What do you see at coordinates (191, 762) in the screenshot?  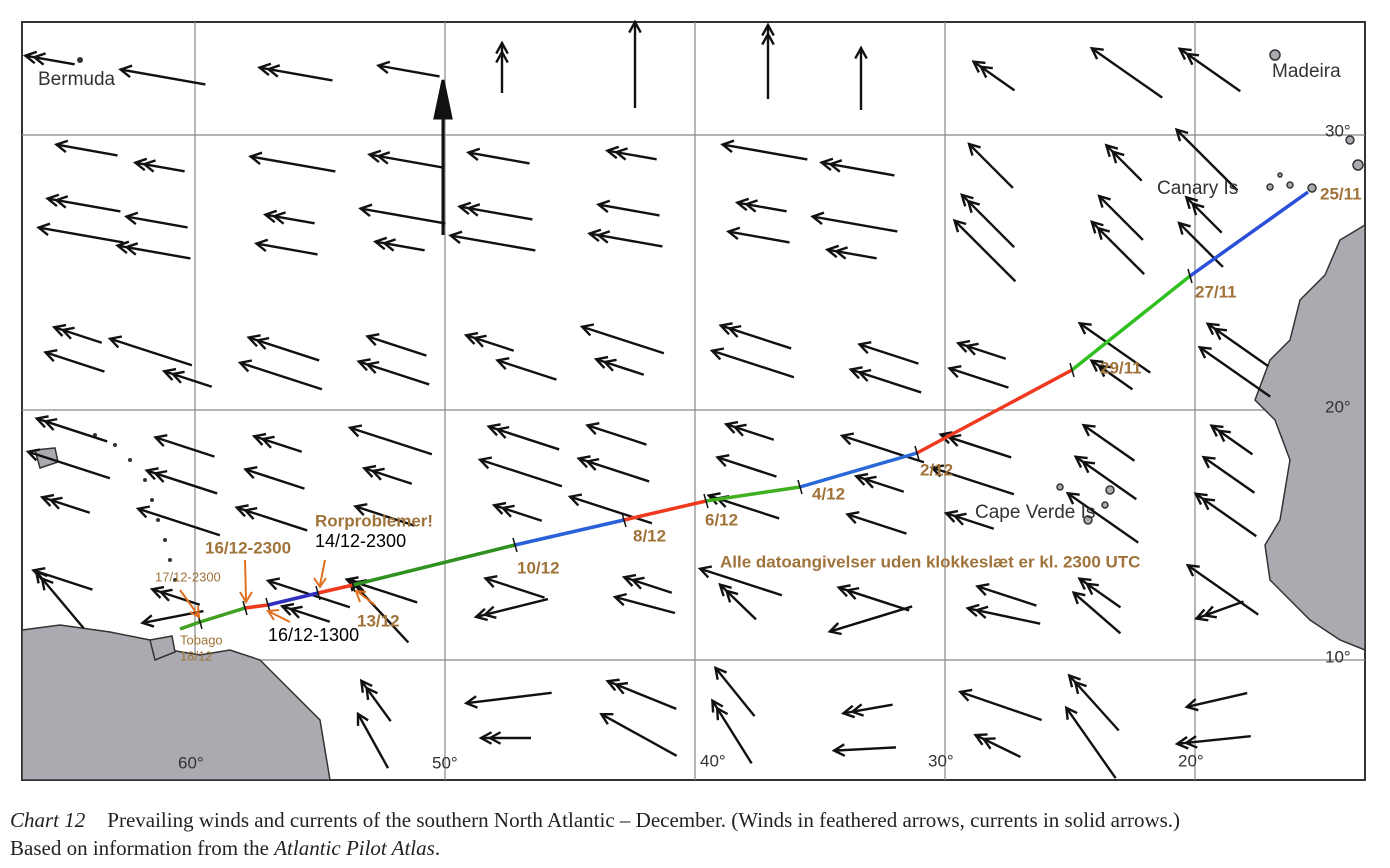 I see `longitude-label: 60°` at bounding box center [191, 762].